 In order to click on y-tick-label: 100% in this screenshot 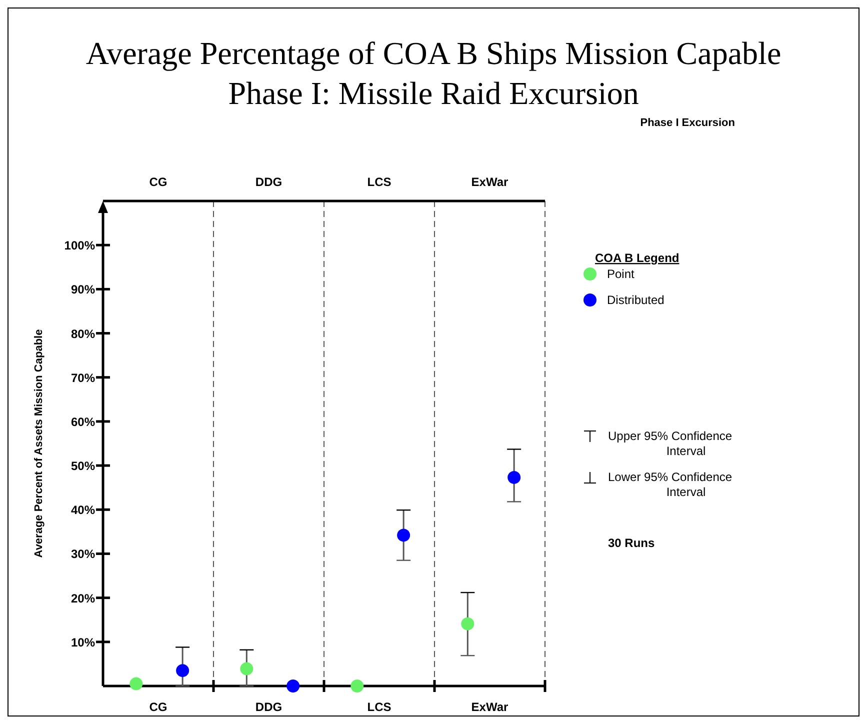, I will do `click(80, 245)`.